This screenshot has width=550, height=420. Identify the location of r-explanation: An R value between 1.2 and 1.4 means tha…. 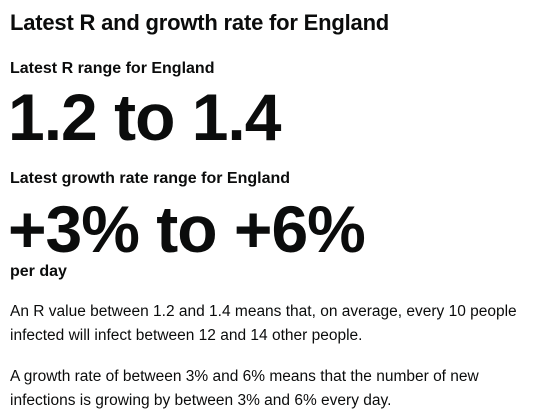
(263, 323).